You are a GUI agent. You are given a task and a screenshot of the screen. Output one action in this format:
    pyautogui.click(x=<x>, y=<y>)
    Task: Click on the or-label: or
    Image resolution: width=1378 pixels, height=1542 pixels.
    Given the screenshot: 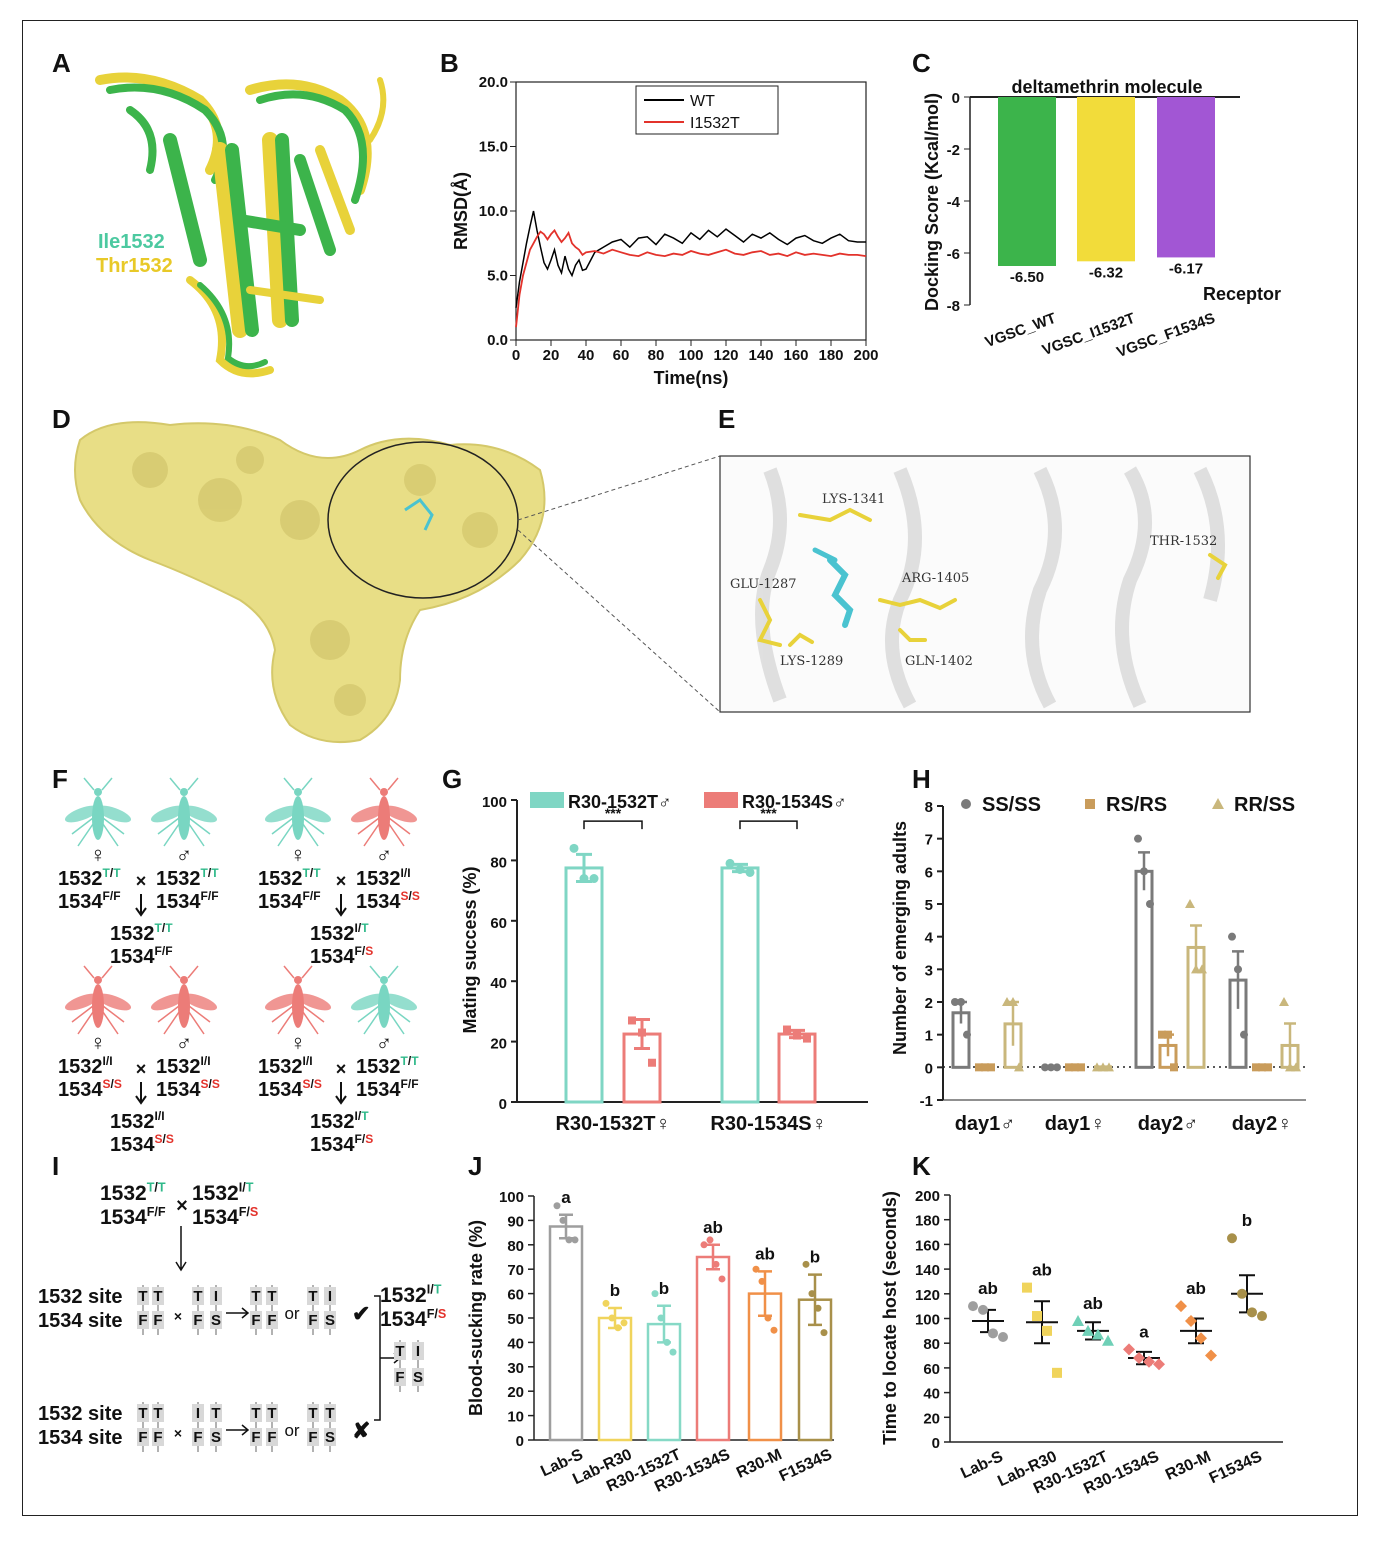 What is the action you would take?
    pyautogui.click(x=291, y=1430)
    